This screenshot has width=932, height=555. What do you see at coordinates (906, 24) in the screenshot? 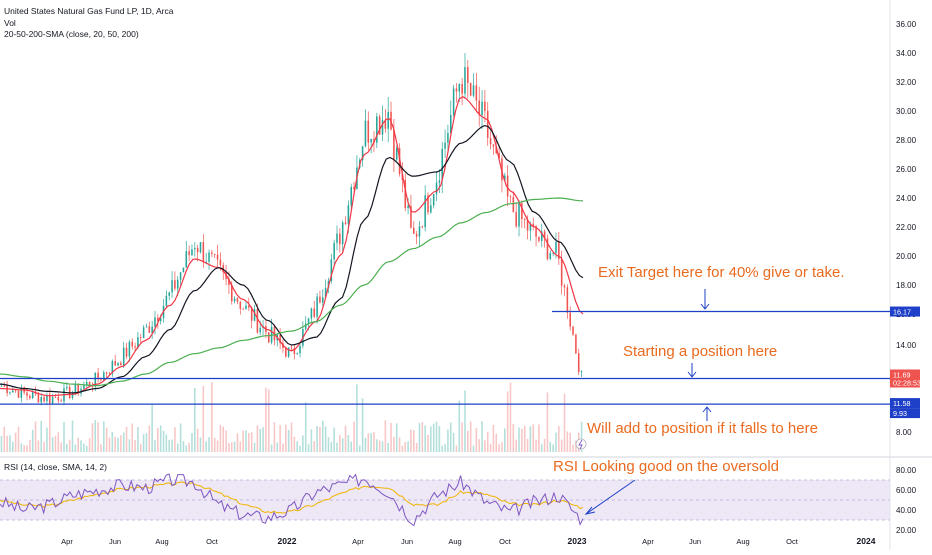
I see `price-axis-tick: 36.00` at bounding box center [906, 24].